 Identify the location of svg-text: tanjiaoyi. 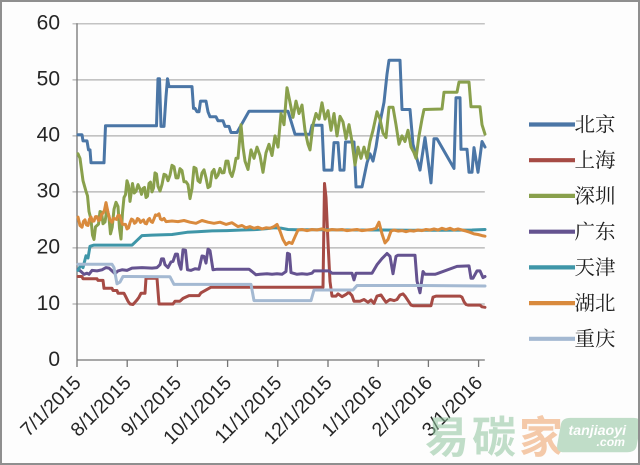
(598, 431).